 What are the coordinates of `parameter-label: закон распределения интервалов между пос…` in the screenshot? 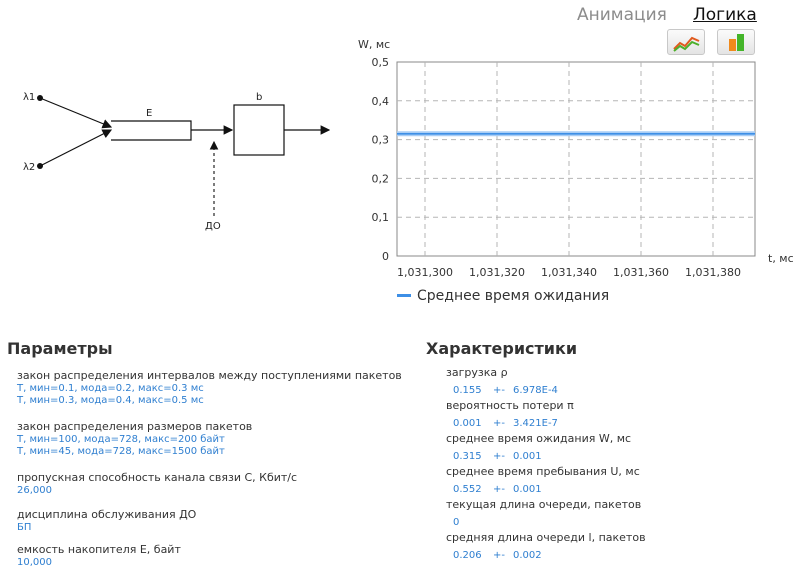 It's located at (209, 375).